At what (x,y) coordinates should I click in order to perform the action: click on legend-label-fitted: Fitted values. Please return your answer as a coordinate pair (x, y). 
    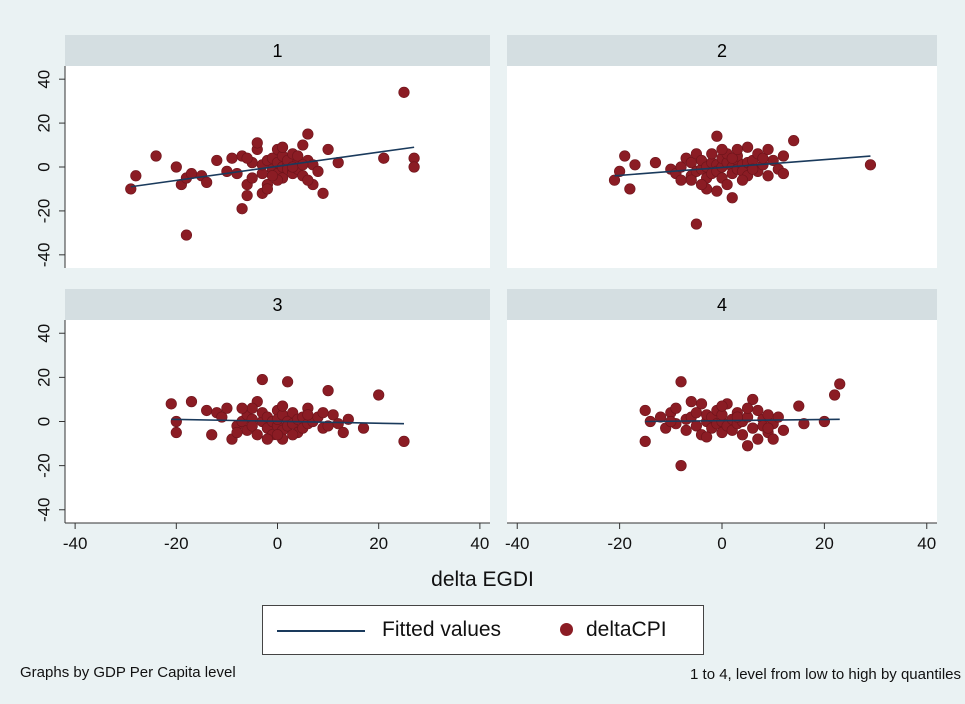
    Looking at the image, I should click on (442, 629).